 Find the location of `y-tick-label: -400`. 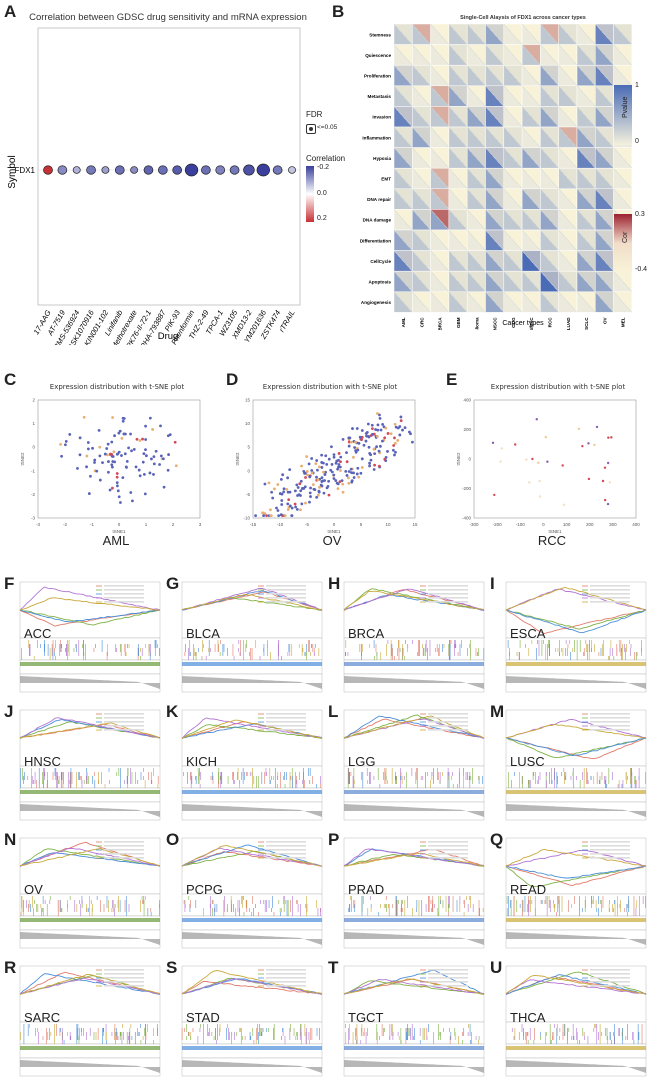

y-tick-label: -400 is located at coordinates (467, 518).